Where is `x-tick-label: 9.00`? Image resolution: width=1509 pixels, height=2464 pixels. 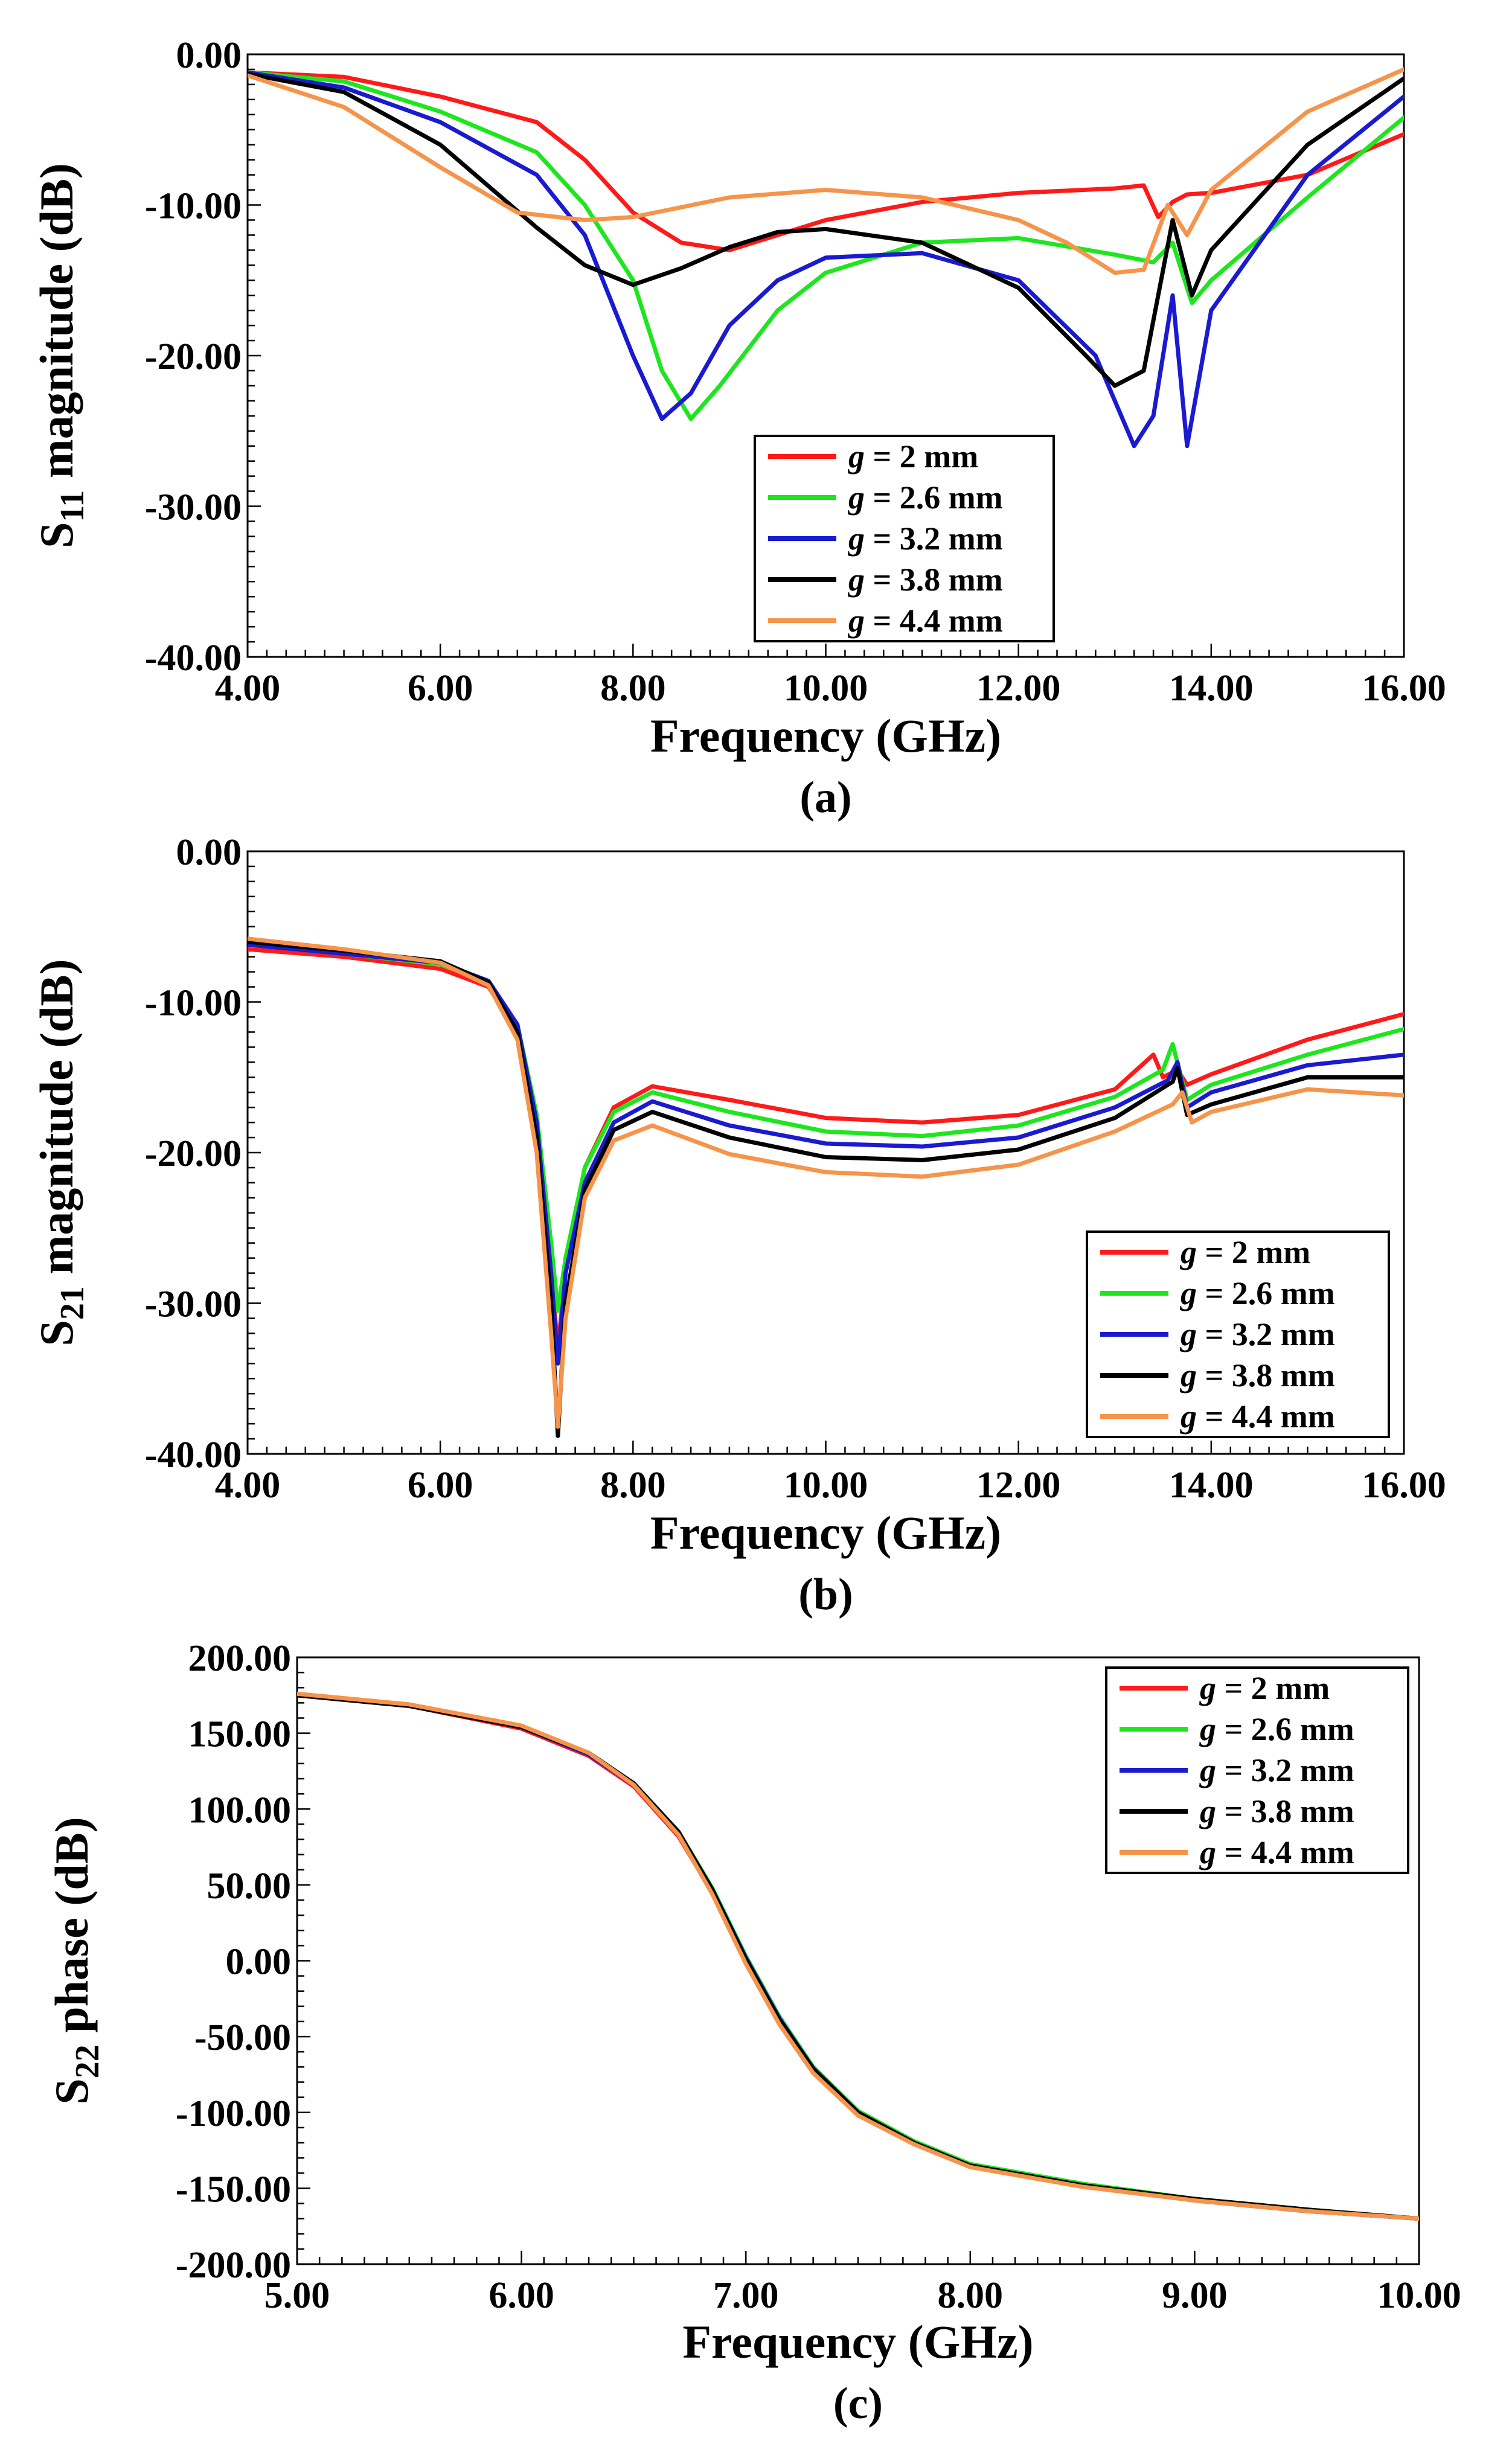
x-tick-label: 9.00 is located at coordinates (1195, 2295).